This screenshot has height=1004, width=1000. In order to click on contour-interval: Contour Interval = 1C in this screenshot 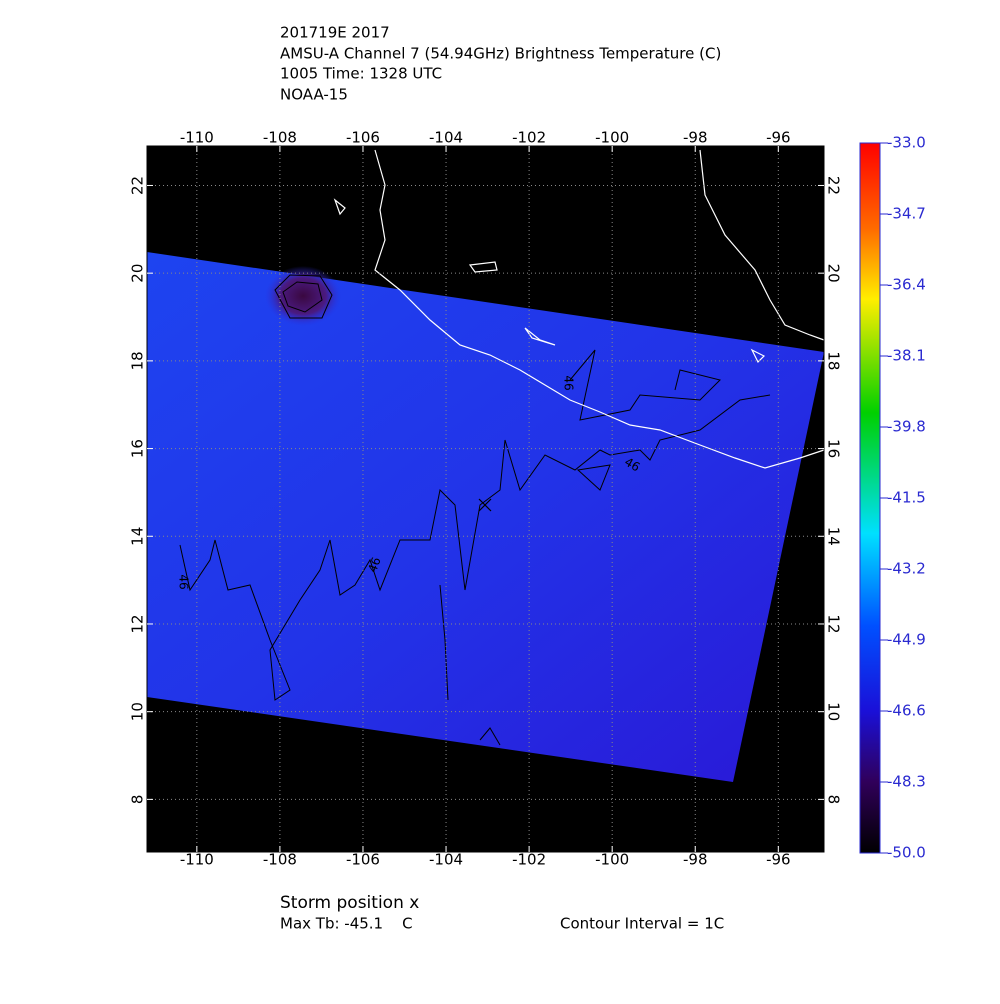, I will do `click(642, 924)`.